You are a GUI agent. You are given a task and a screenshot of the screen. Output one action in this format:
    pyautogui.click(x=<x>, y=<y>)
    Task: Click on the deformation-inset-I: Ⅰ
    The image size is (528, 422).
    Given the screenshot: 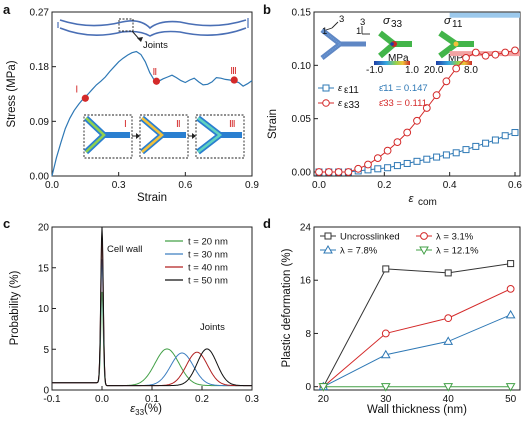 What is the action you would take?
    pyautogui.click(x=108, y=136)
    